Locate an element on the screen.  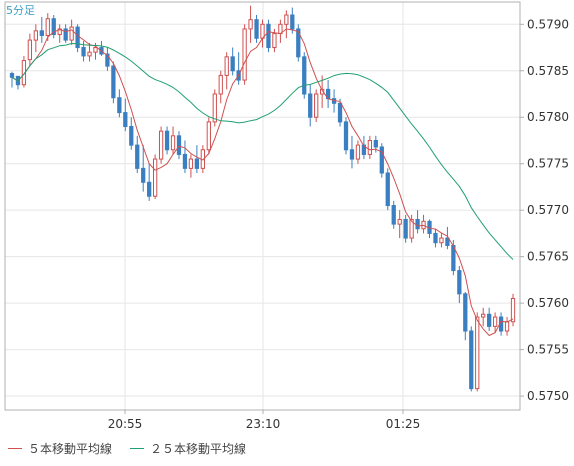
y-tick-label: 0.5765 is located at coordinates (548, 257).